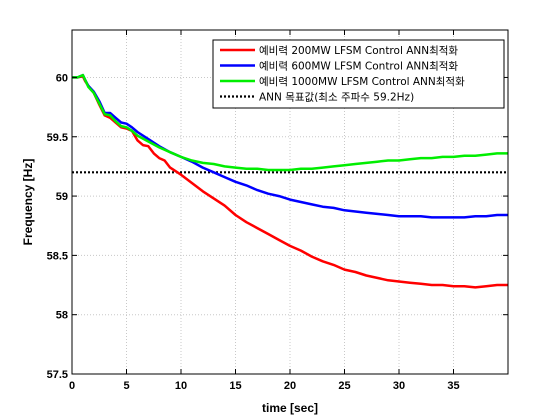  What do you see at coordinates (235, 386) in the screenshot?
I see `x-tick-label: 15` at bounding box center [235, 386].